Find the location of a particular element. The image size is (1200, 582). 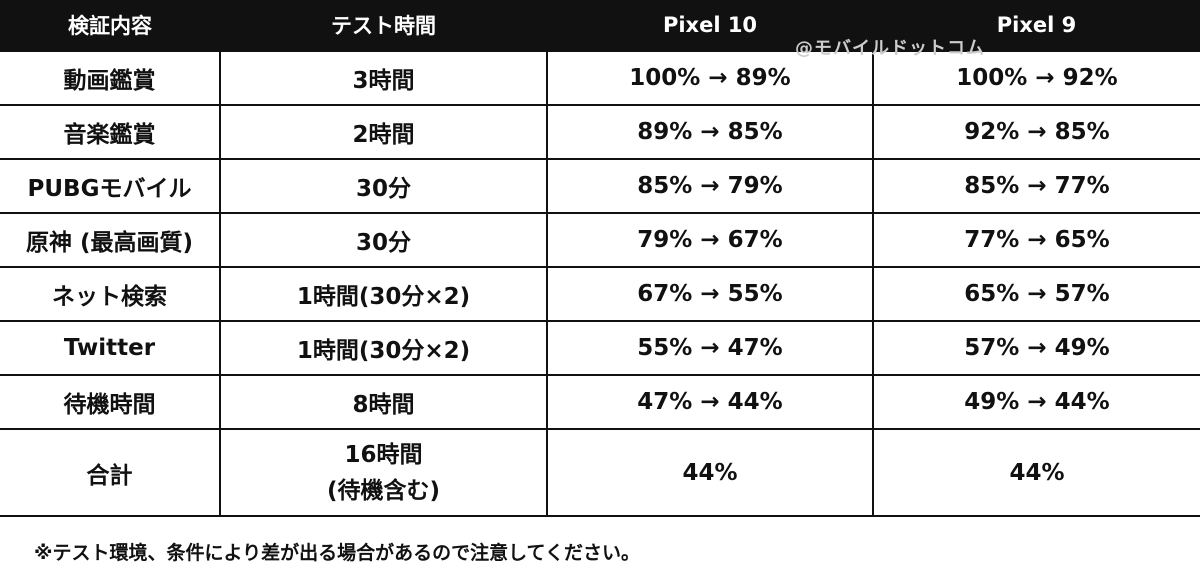

test-item: ネット検索 is located at coordinates (110, 294).